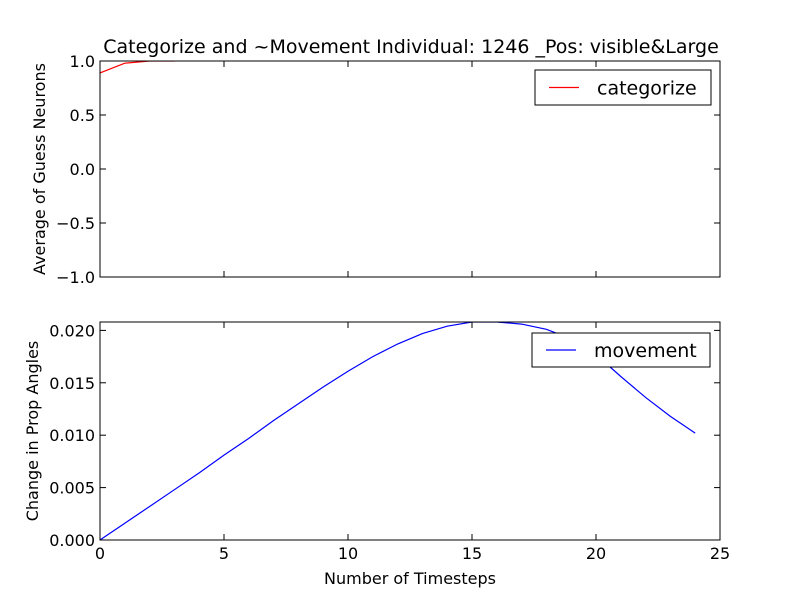 The image size is (800, 600). What do you see at coordinates (32, 431) in the screenshot?
I see `y-axis-label: Change in Prop Angles` at bounding box center [32, 431].